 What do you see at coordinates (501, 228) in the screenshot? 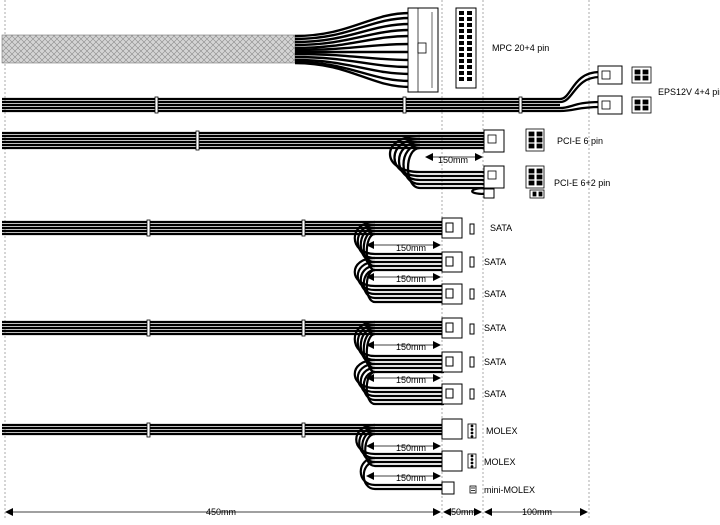
I see `sata1-label: SATA` at bounding box center [501, 228].